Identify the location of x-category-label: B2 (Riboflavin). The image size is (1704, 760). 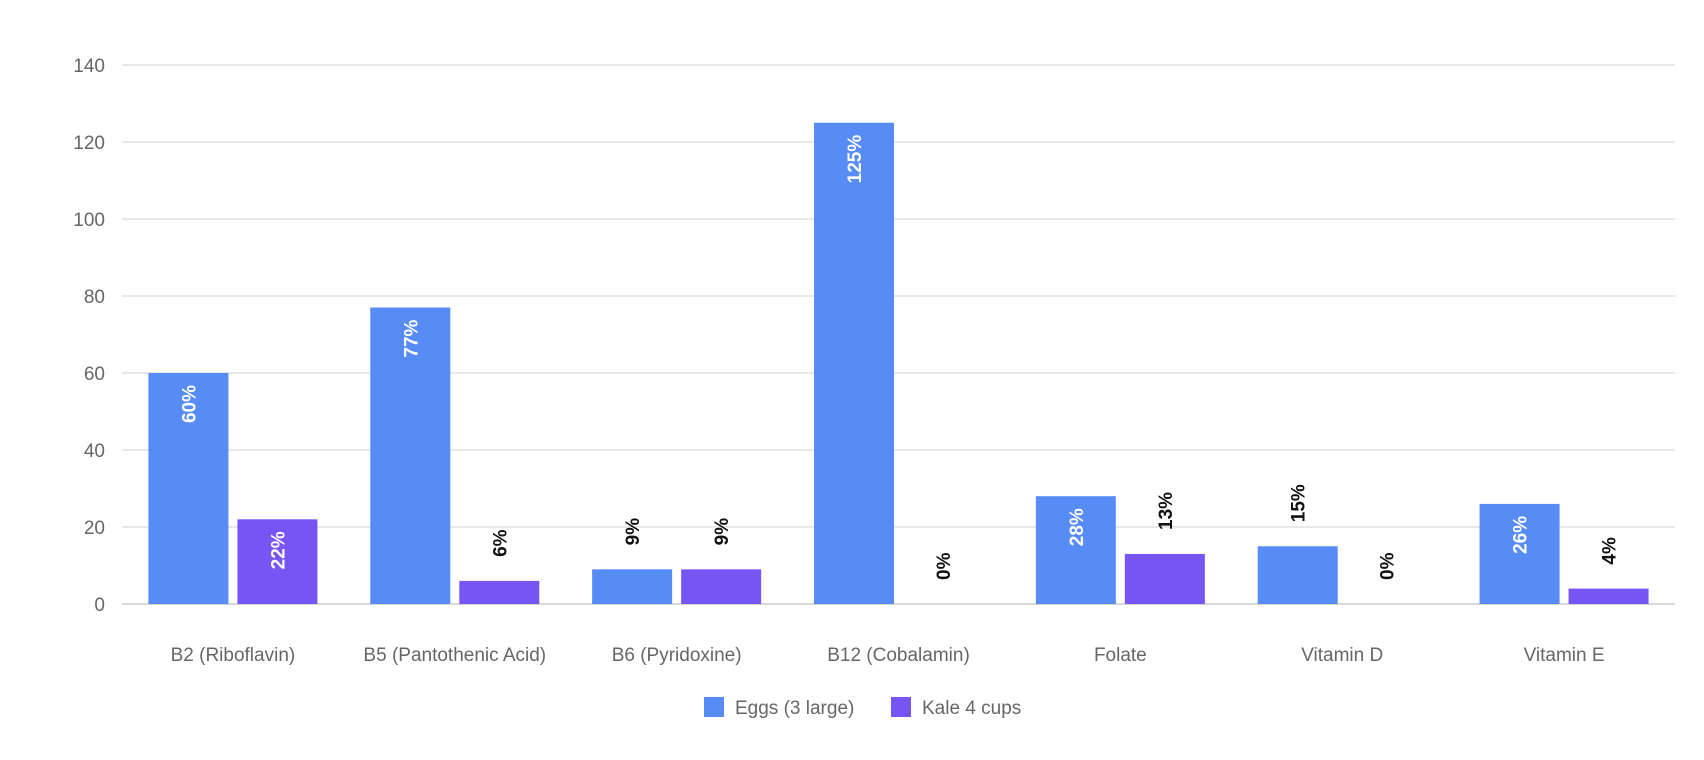
(233, 655).